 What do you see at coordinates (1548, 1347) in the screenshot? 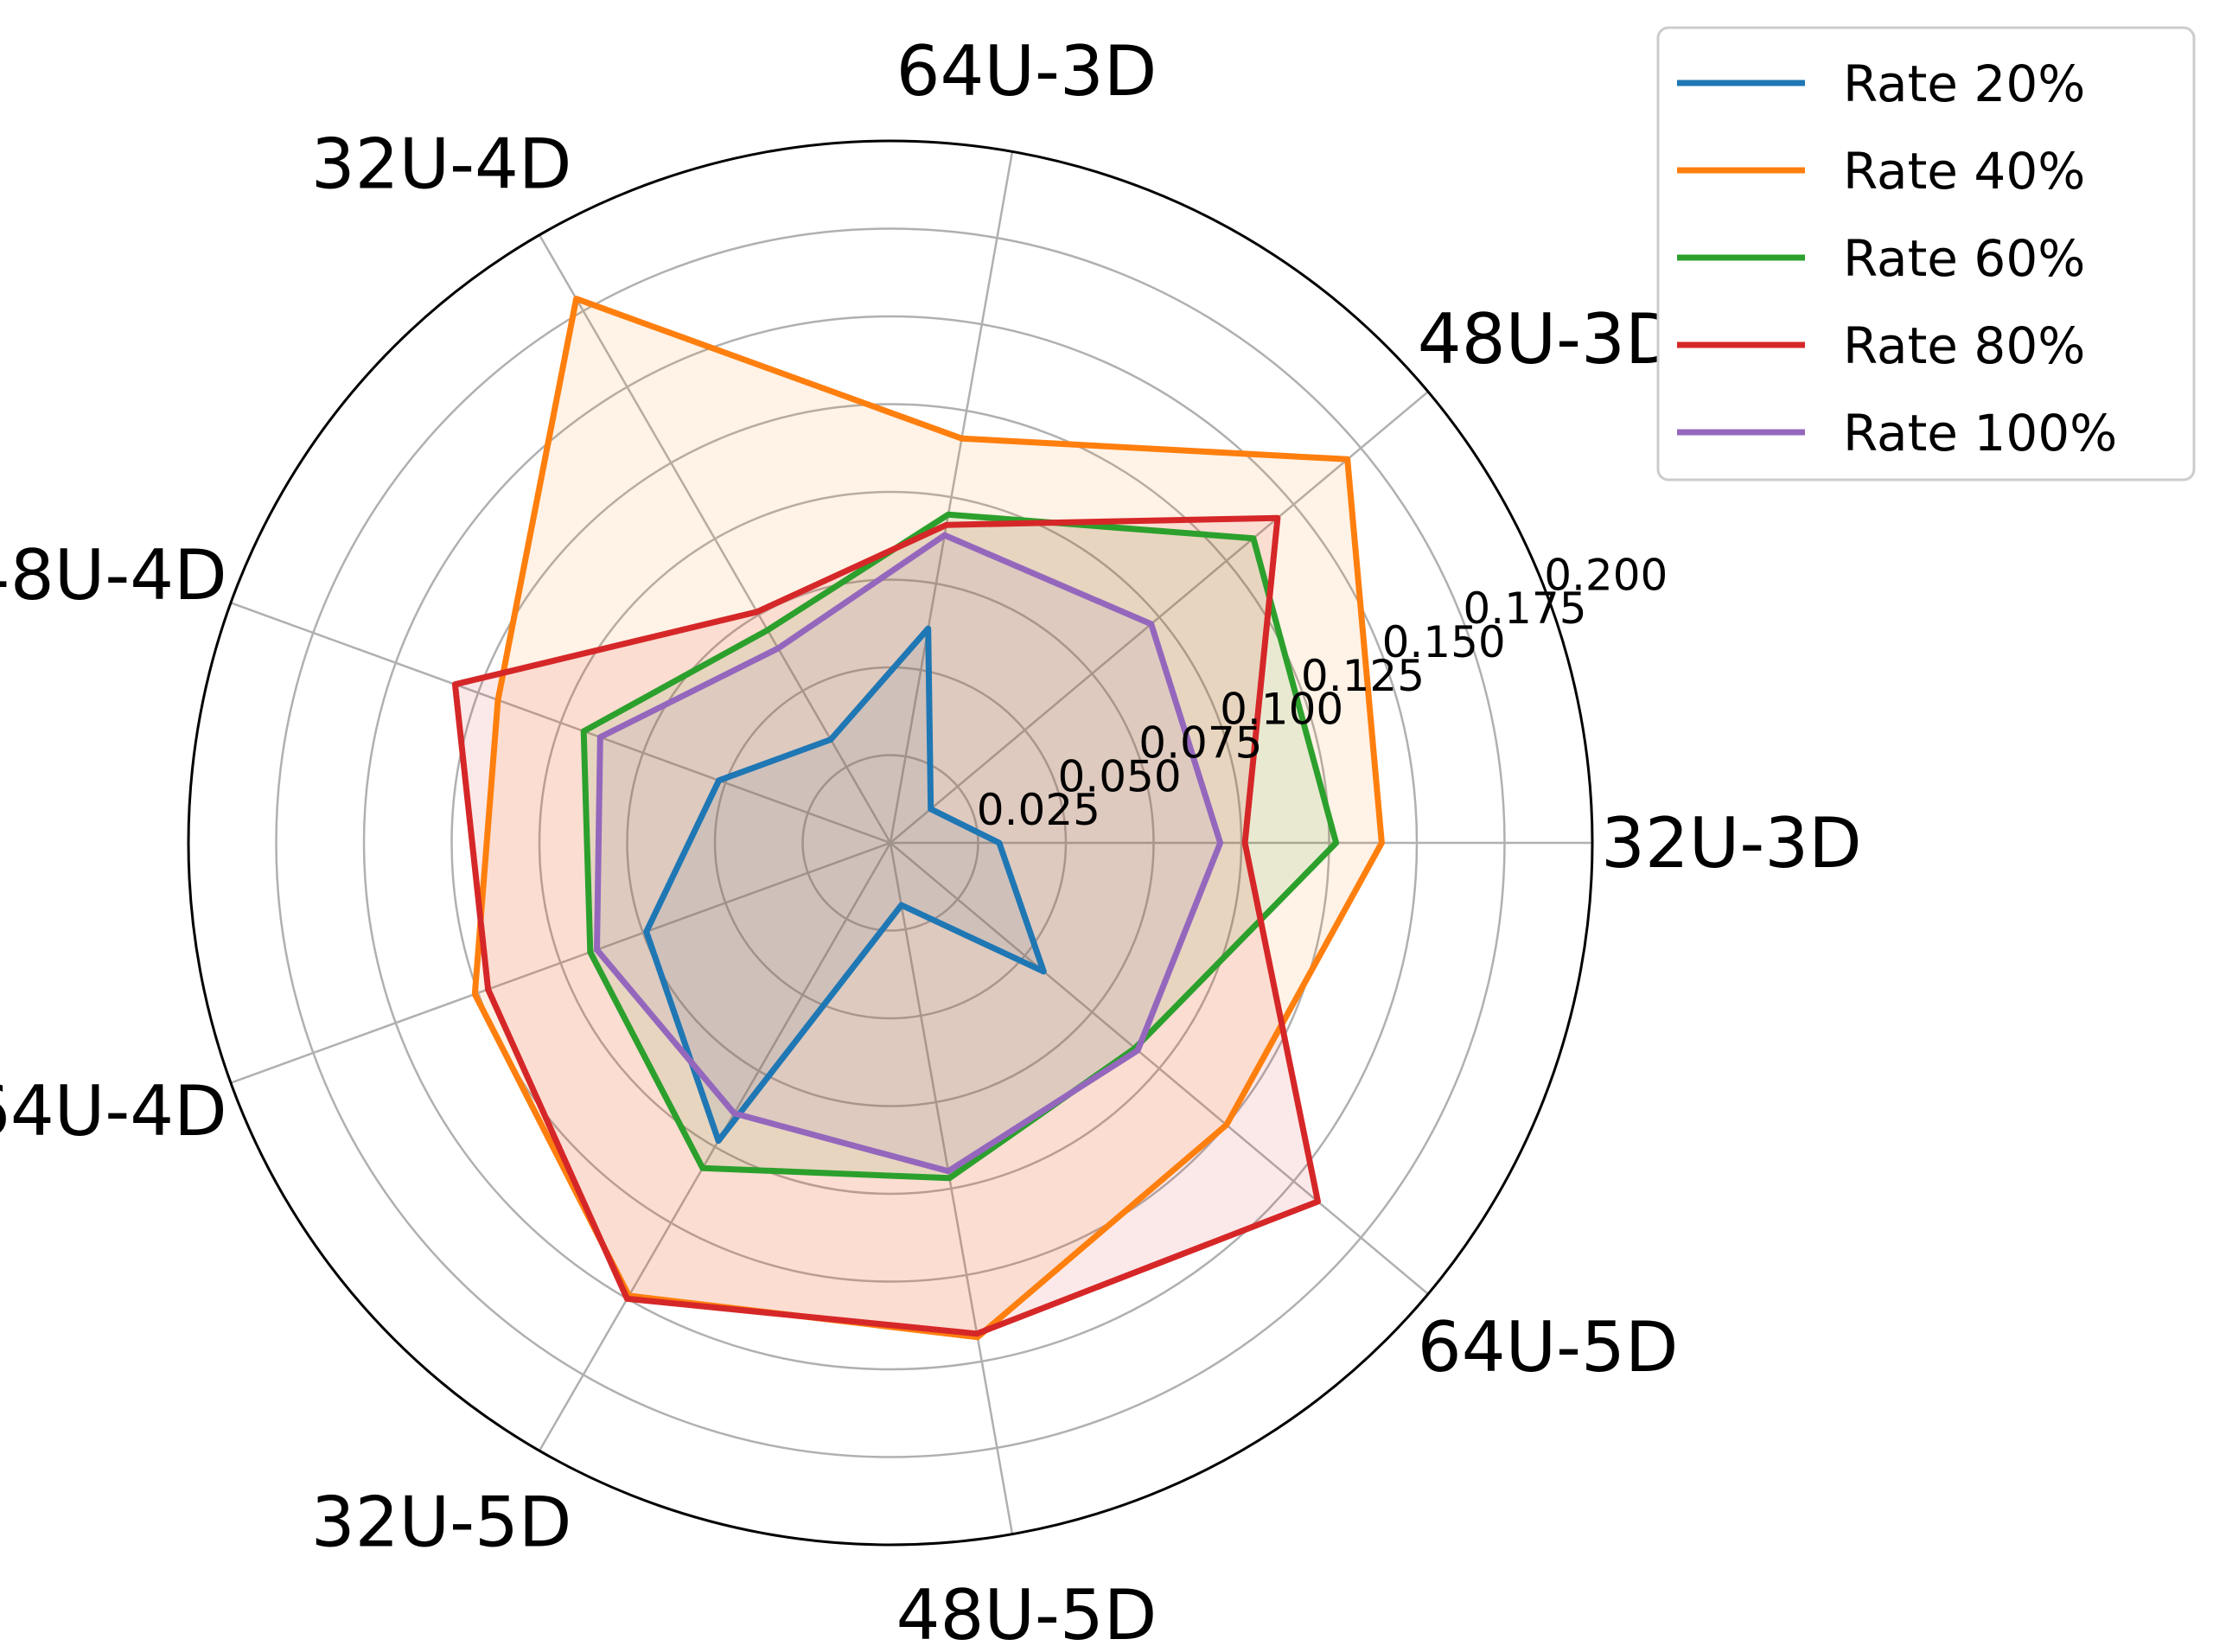
I see `category-label: 64U-5D` at bounding box center [1548, 1347].